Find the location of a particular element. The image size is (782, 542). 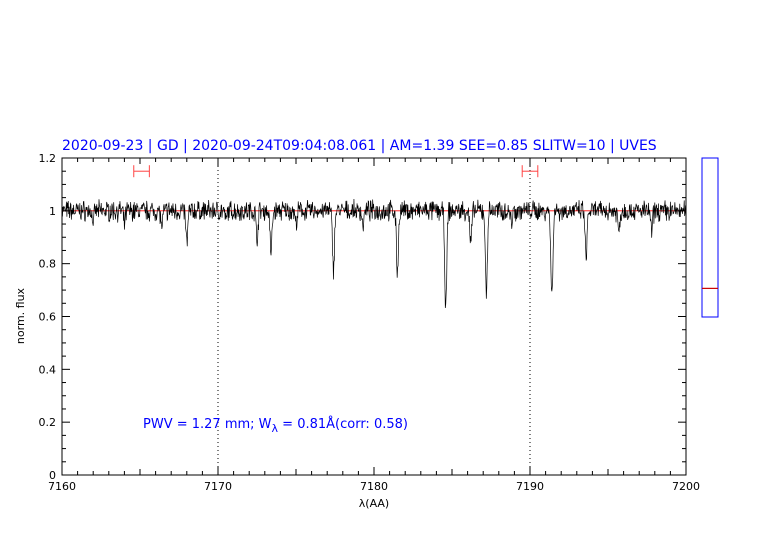

y-tick-label: 0.2 is located at coordinates (48, 422).